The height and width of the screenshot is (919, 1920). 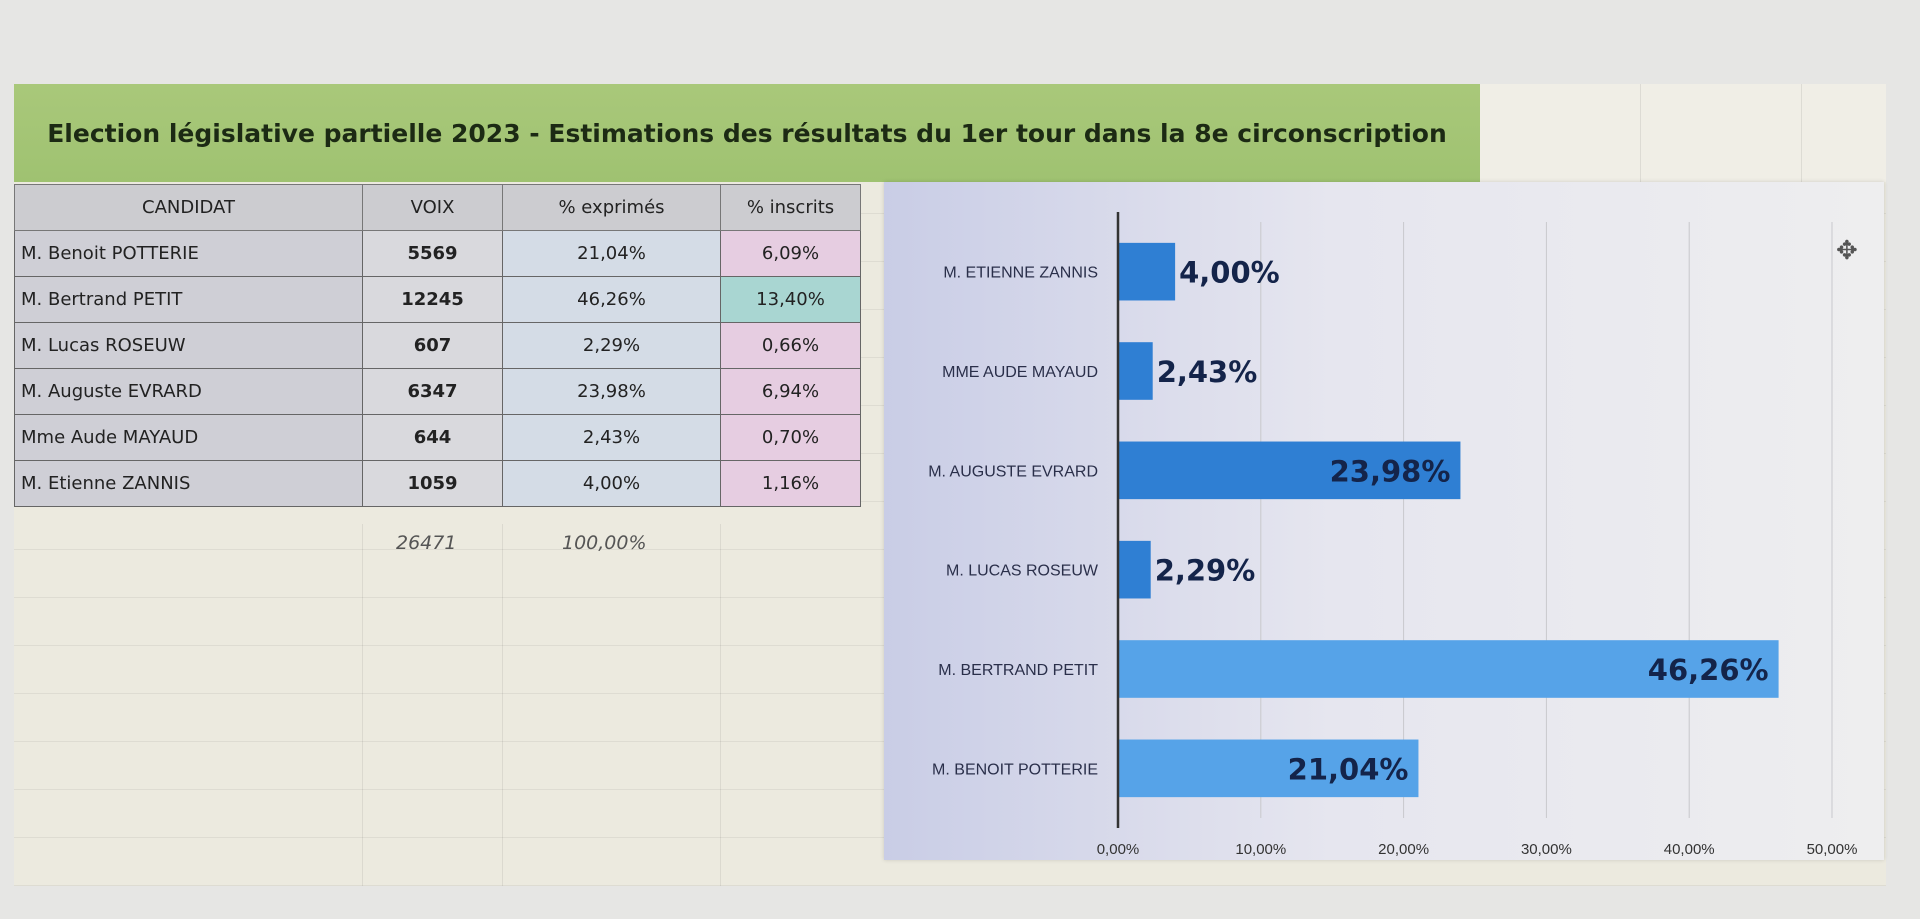 I want to click on cell-exprimes: 23,98%, so click(x=611, y=391).